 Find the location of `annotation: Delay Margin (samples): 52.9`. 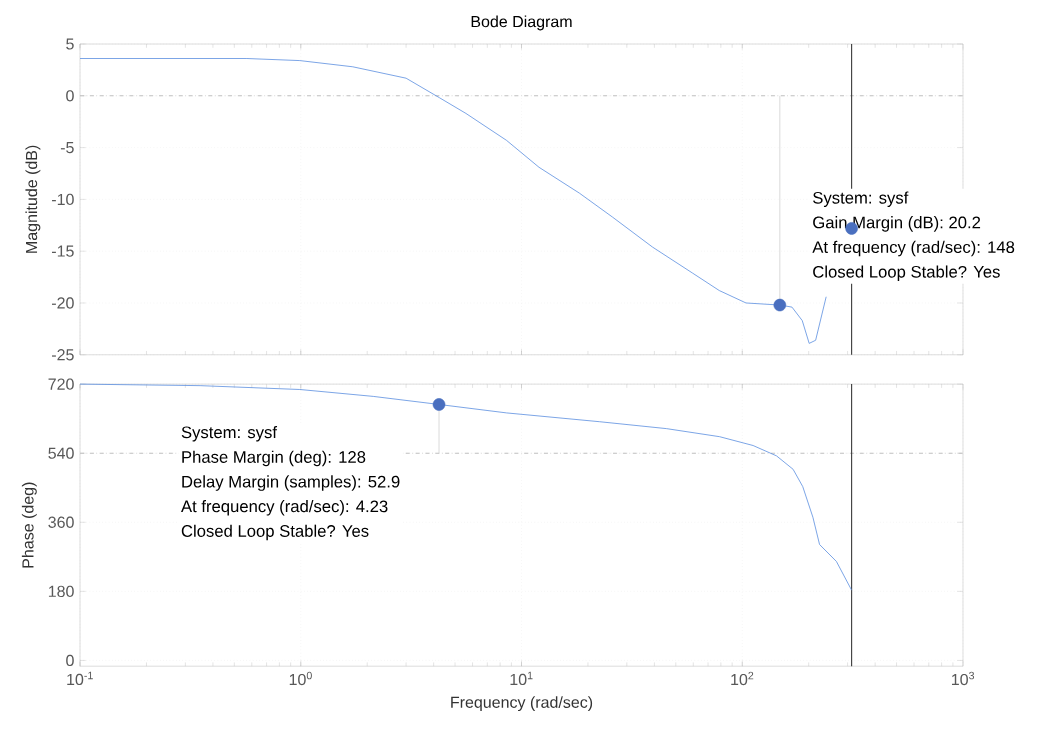

annotation: Delay Margin (samples): 52.9 is located at coordinates (291, 483).